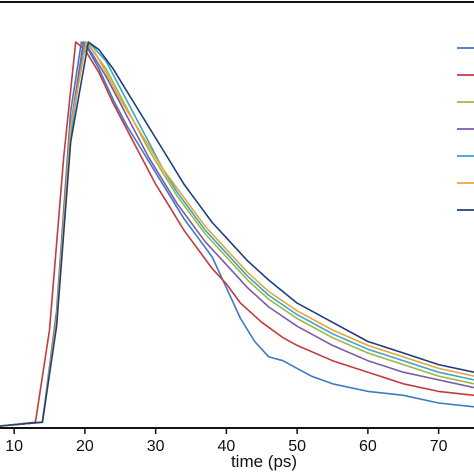  Describe the element at coordinates (14, 446) in the screenshot. I see `x-tick-label: 10` at that location.